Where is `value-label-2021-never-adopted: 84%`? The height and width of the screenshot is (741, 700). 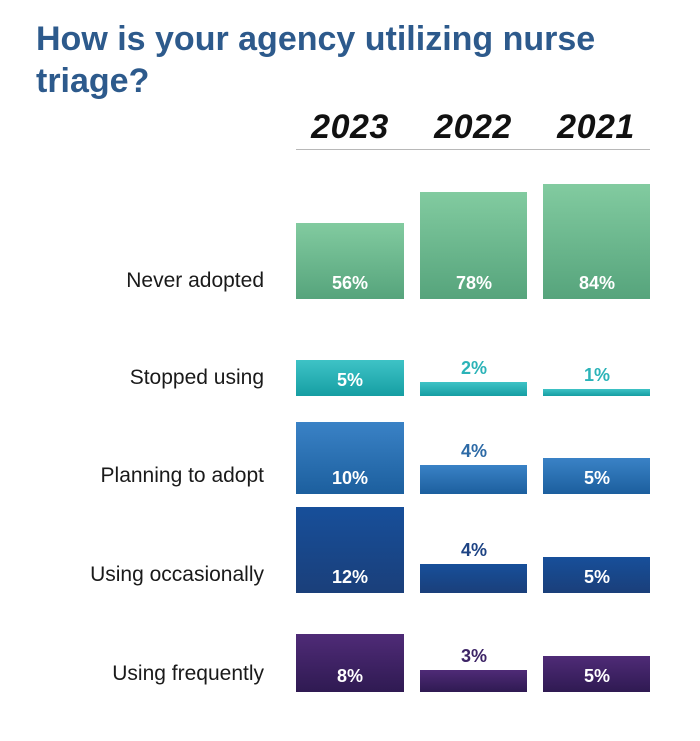 value-label-2021-never-adopted: 84% is located at coordinates (597, 283).